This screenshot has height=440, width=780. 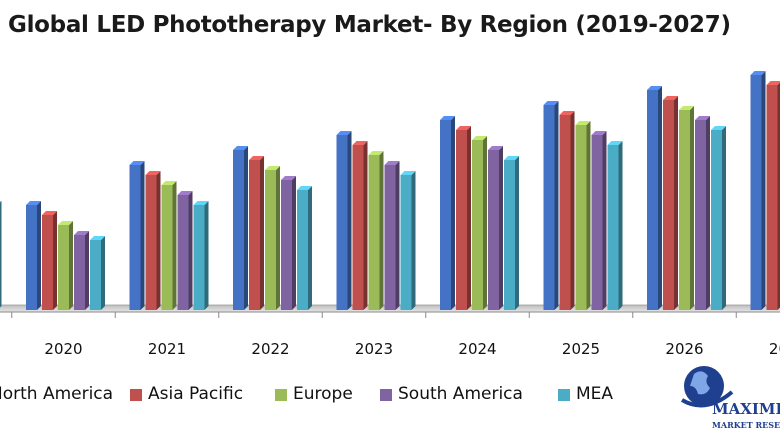 What do you see at coordinates (700, 383) in the screenshot?
I see `globe-continent-shape` at bounding box center [700, 383].